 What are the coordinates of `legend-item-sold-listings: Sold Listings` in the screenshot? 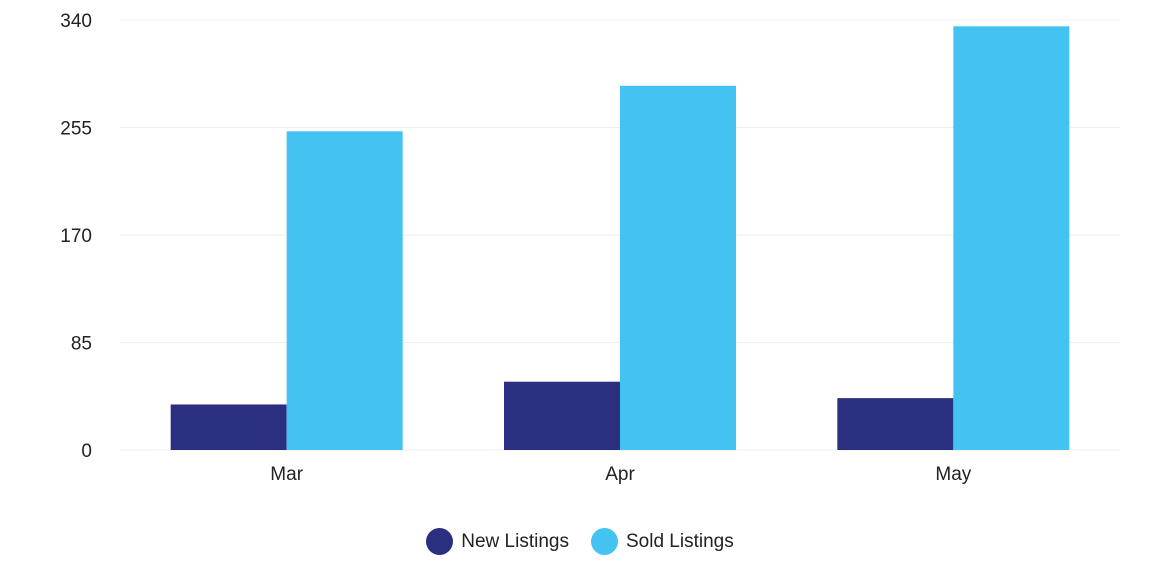 It's located at (662, 541).